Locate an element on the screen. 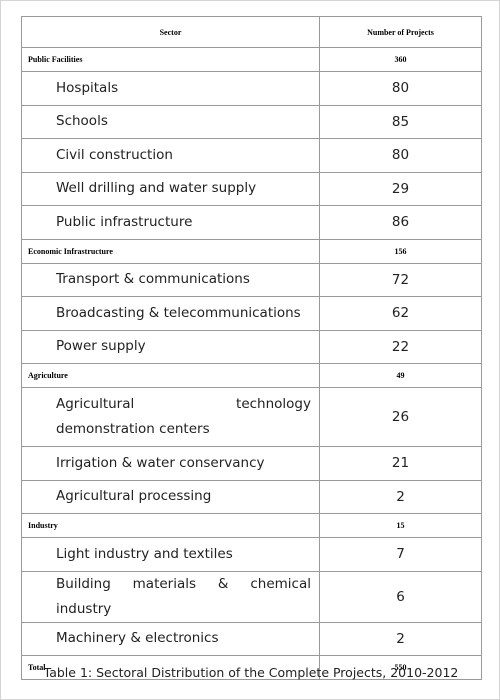 Image resolution: width=500 pixels, height=700 pixels. item-row: Public infrastructure 86 is located at coordinates (251, 222).